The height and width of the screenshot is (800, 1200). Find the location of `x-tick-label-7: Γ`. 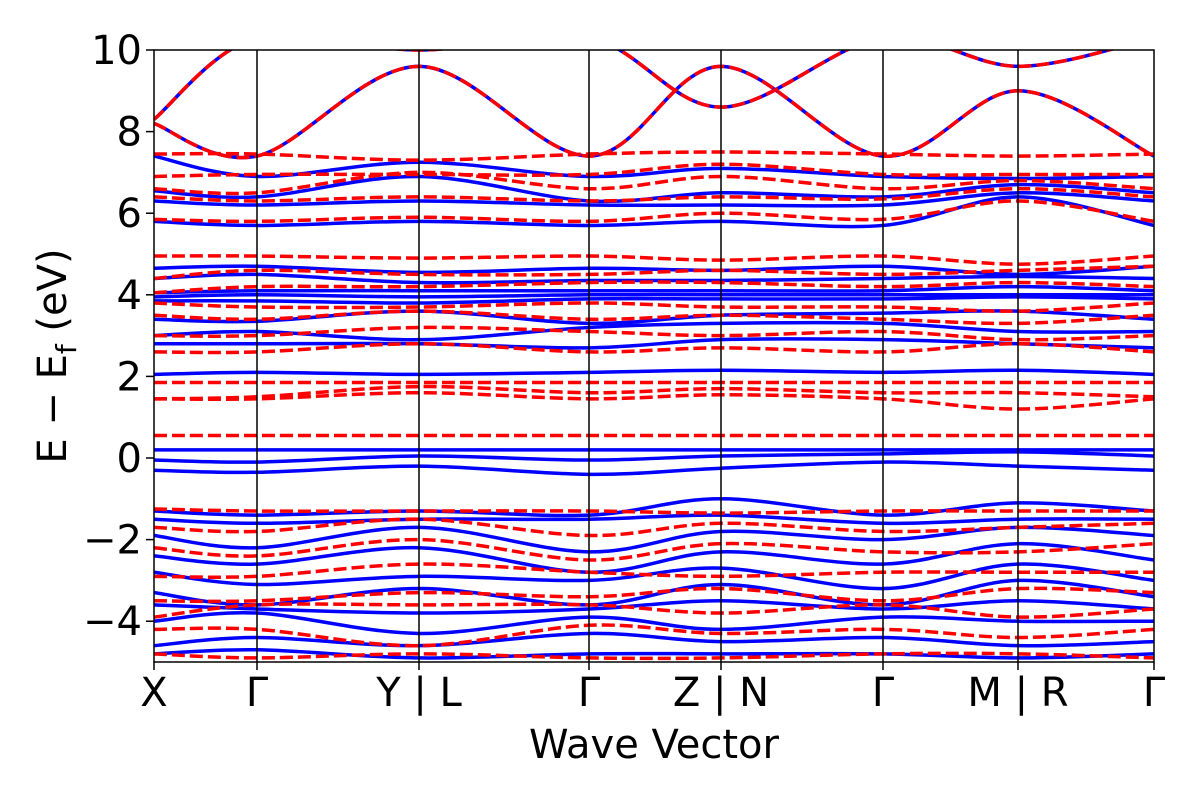

x-tick-label-7: Γ is located at coordinates (1154, 693).